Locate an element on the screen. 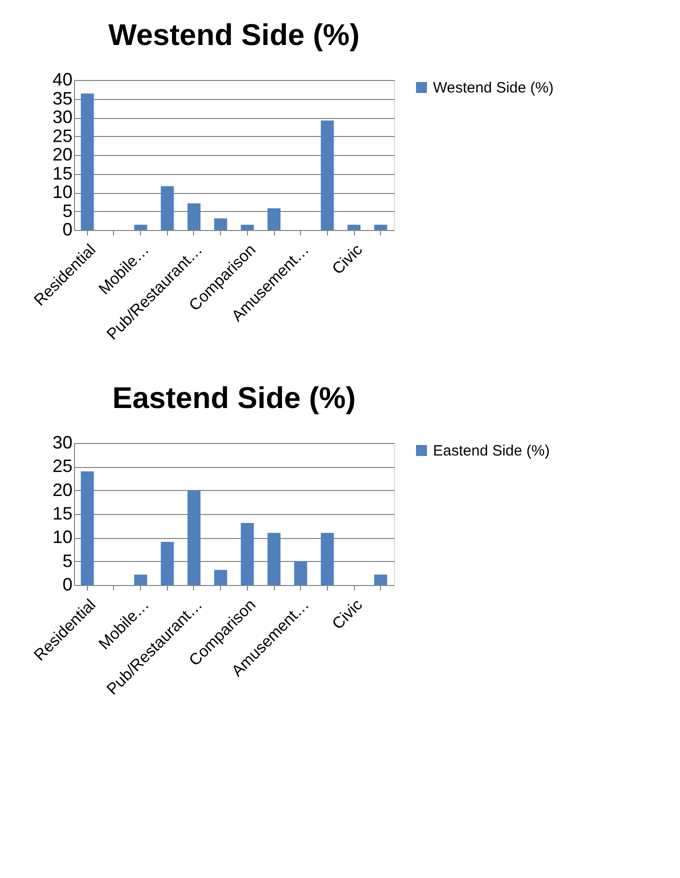 The image size is (680, 878). legend-label: Westend Side (%) is located at coordinates (493, 88).